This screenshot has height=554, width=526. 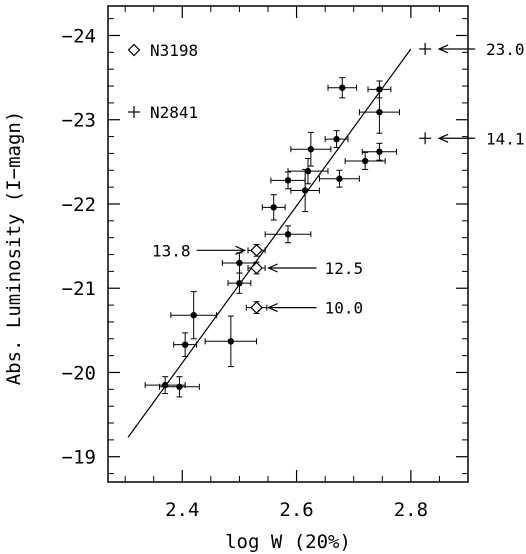 I want to click on annotation-group: 14.1, so click(x=481, y=138).